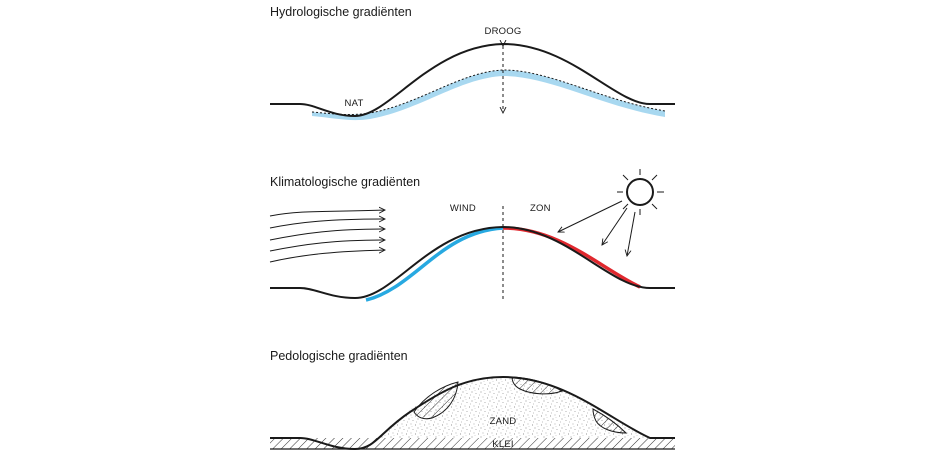  I want to click on water-table-band, so click(488, 95).